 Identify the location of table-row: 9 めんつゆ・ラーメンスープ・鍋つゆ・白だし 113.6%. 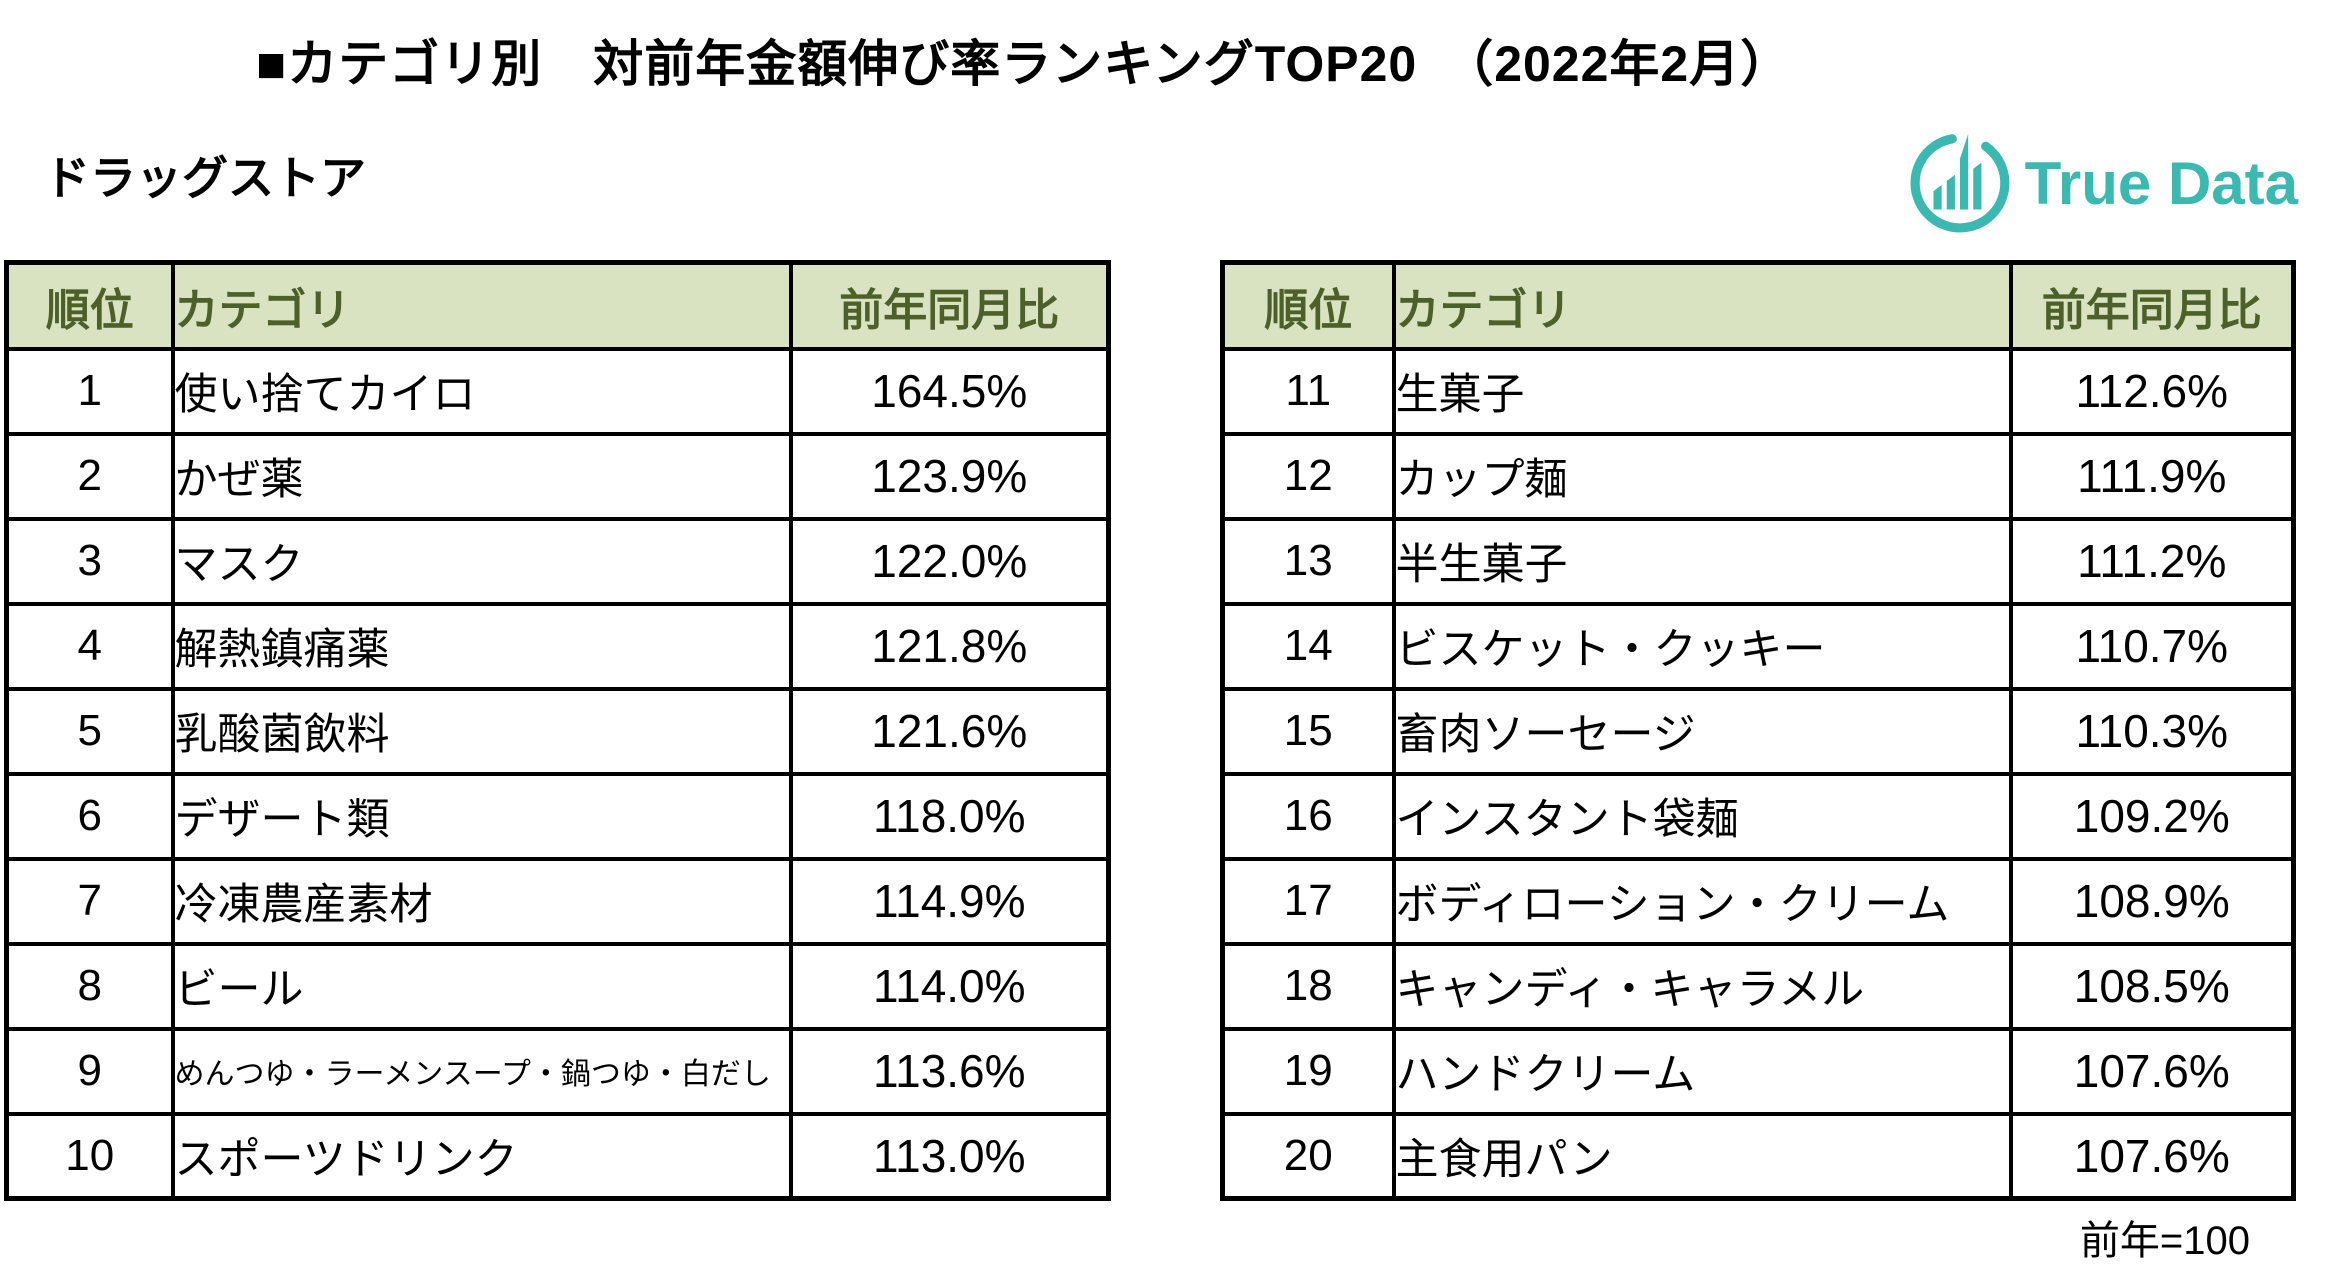
(557, 1071).